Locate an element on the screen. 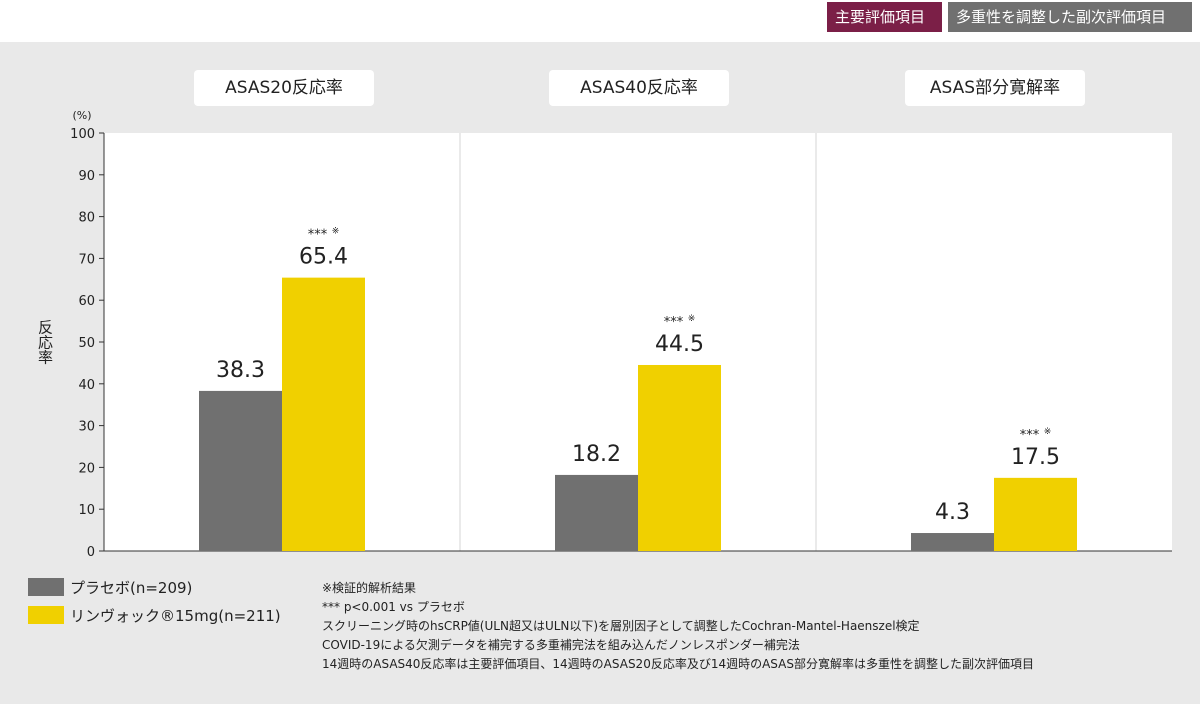 The image size is (1200, 704). y-tick-label: 100 is located at coordinates (82, 134).